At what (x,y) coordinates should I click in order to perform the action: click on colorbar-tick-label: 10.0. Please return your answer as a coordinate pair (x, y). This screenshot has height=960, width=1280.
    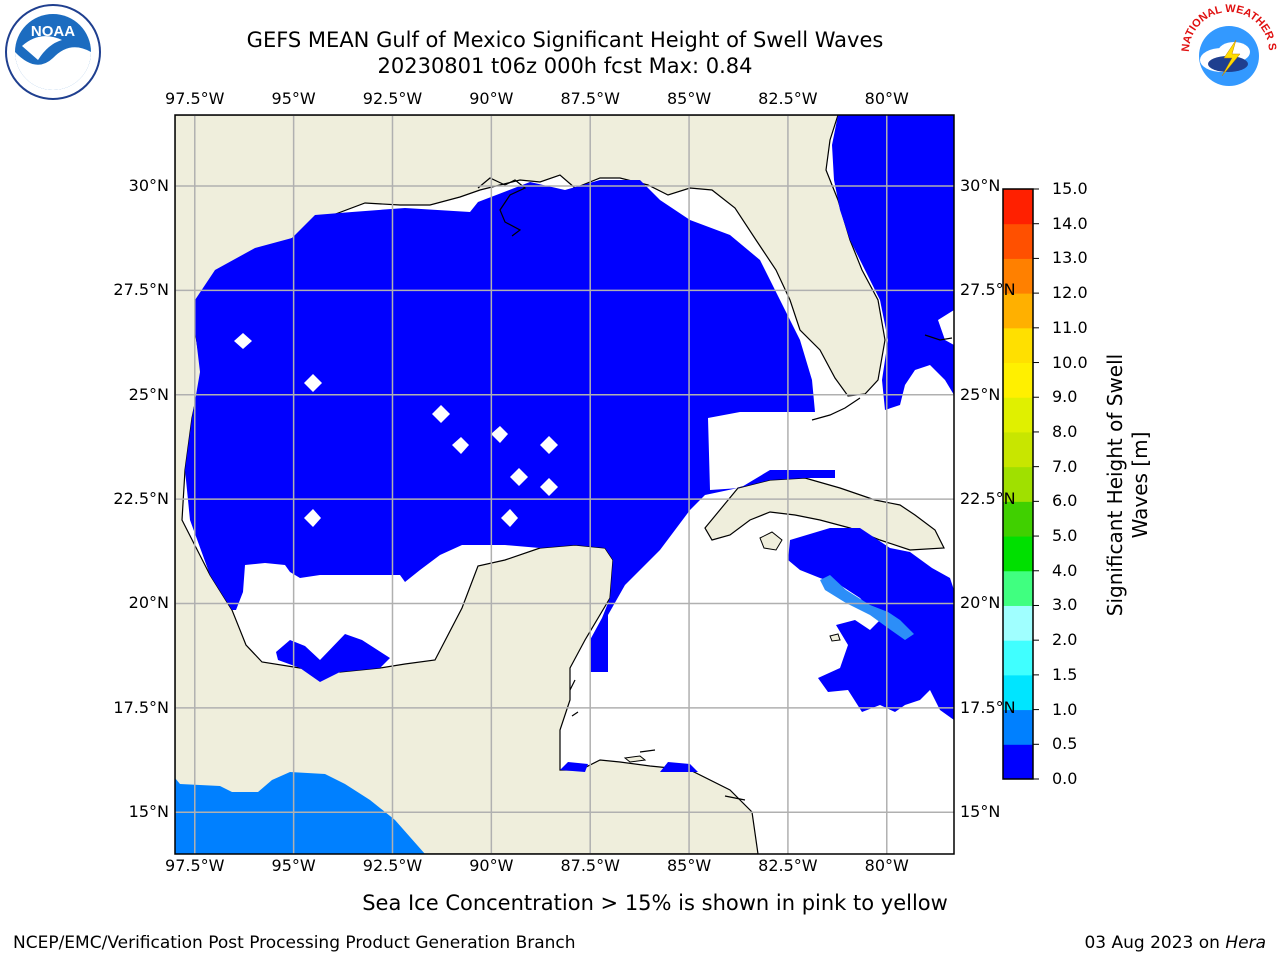
    Looking at the image, I should click on (1070, 362).